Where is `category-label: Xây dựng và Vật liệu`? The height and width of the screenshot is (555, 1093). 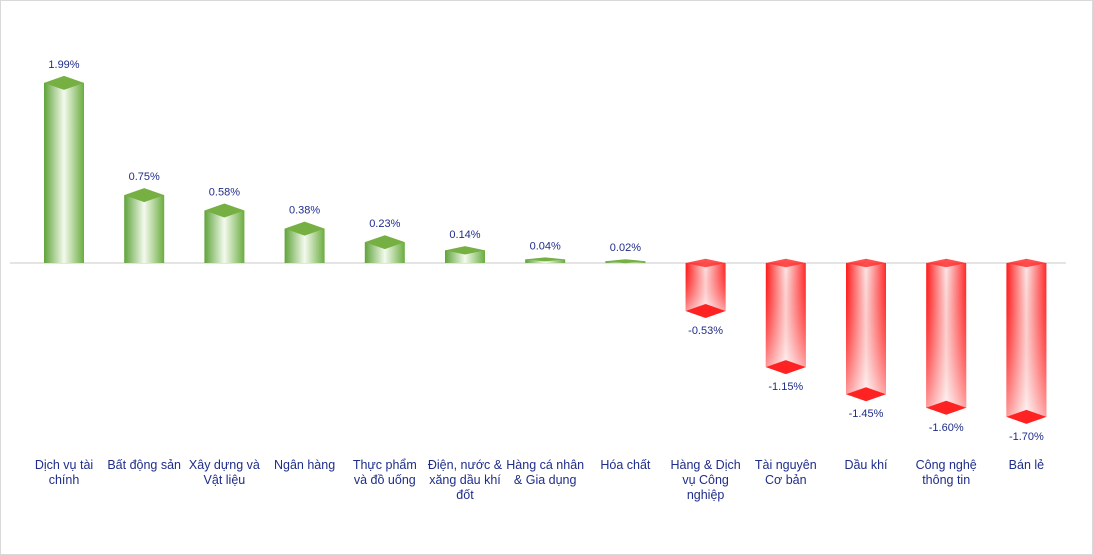 category-label: Xây dựng và Vật liệu is located at coordinates (224, 472).